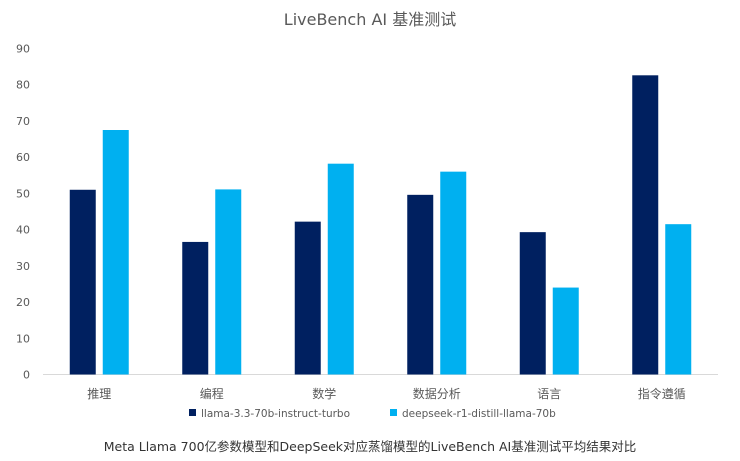 The image size is (740, 461). I want to click on x-tick-label: 数据分析, so click(437, 393).